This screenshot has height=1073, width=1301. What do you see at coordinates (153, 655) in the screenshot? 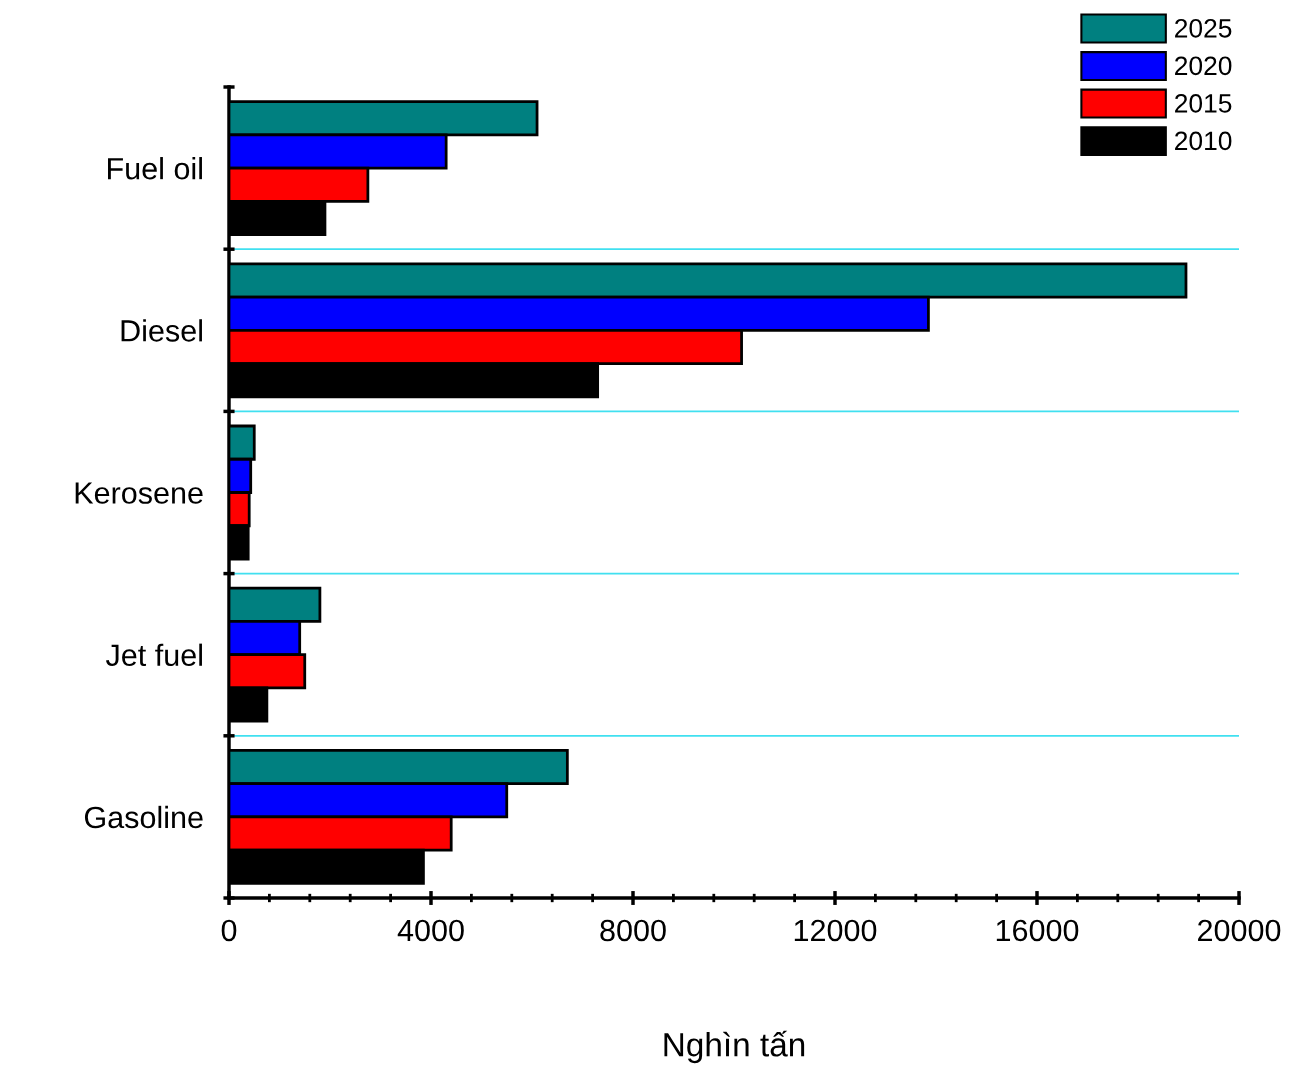
I see `y-tick-label: Jet fuel` at bounding box center [153, 655].